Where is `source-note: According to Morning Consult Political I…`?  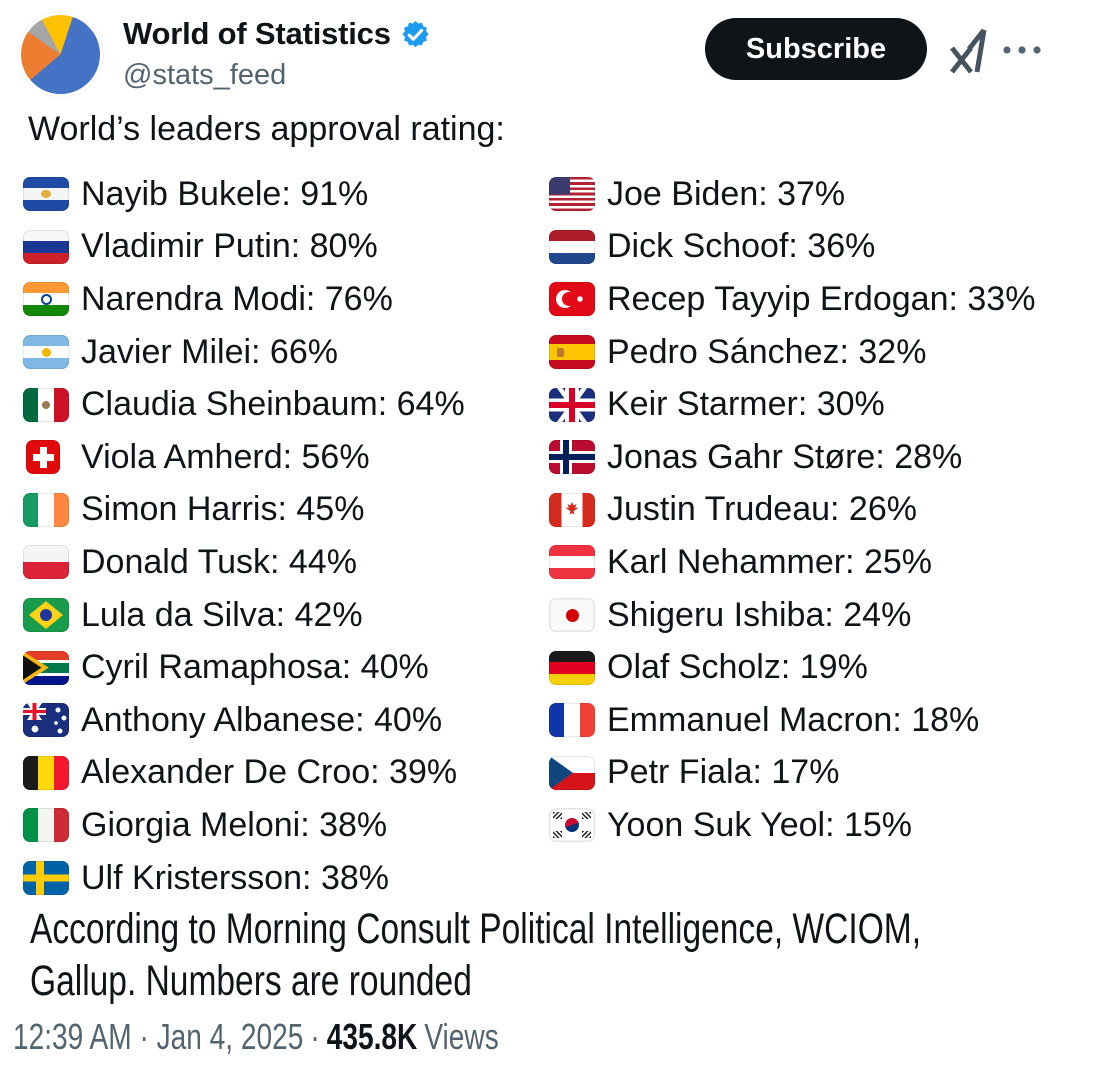 source-note: According to Morning Consult Political I… is located at coordinates (561, 955).